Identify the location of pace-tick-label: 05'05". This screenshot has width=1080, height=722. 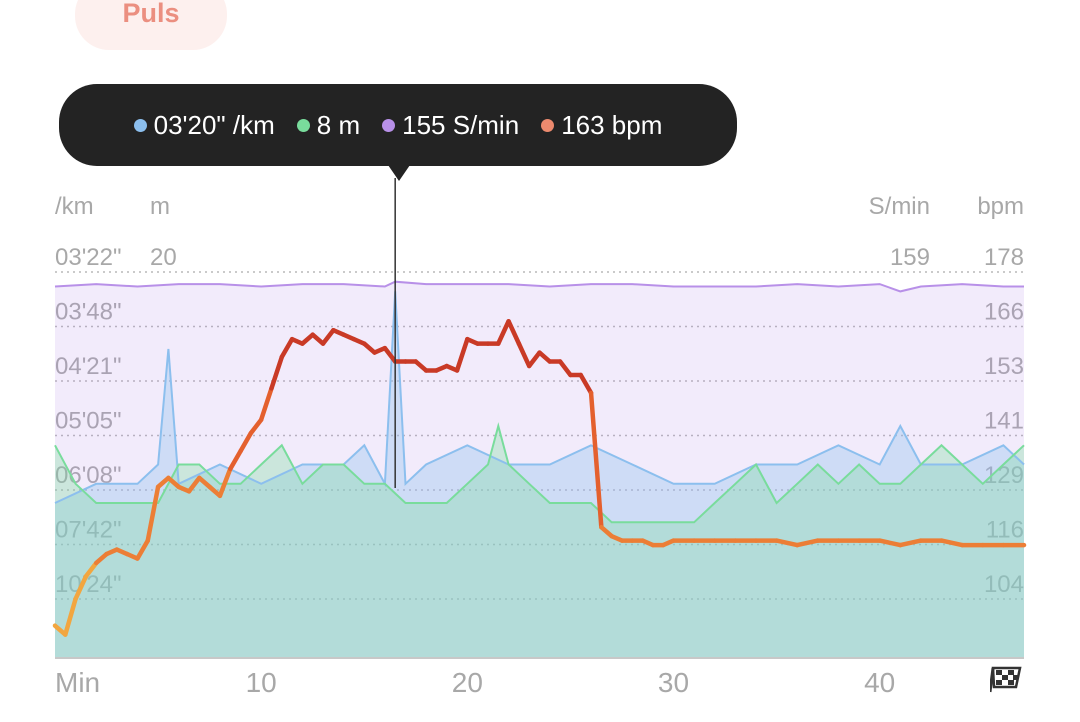
(88, 421).